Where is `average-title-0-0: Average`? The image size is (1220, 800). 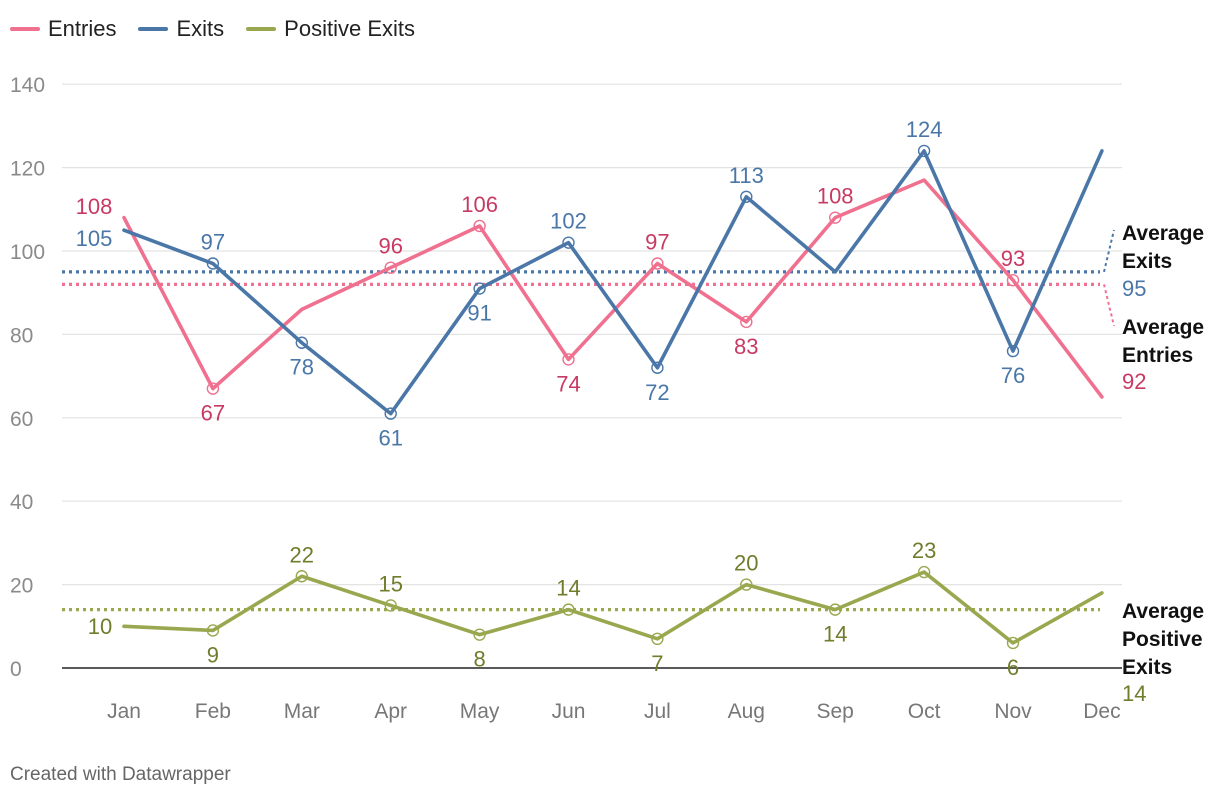
average-title-0-0: Average is located at coordinates (1163, 327).